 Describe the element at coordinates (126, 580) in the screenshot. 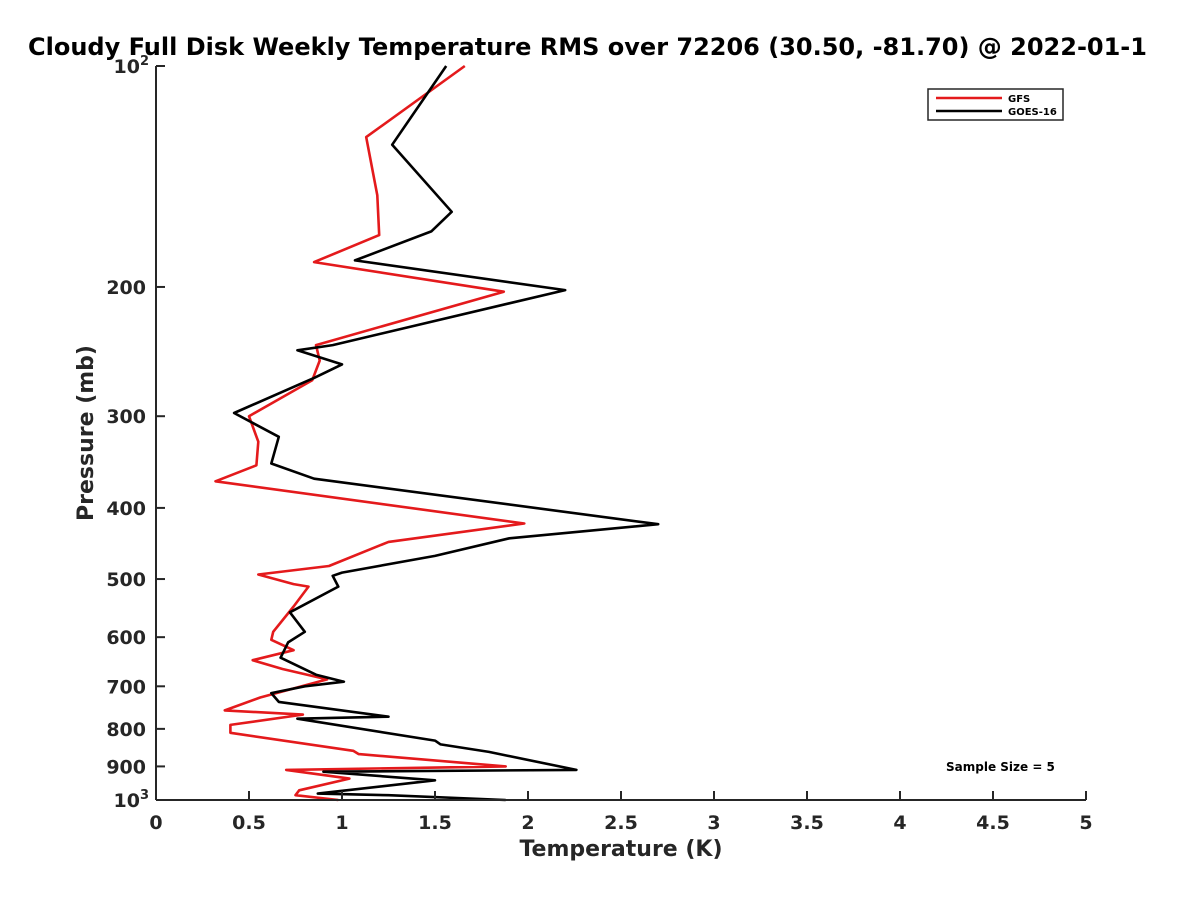

I see `y-tick-label: 500` at that location.